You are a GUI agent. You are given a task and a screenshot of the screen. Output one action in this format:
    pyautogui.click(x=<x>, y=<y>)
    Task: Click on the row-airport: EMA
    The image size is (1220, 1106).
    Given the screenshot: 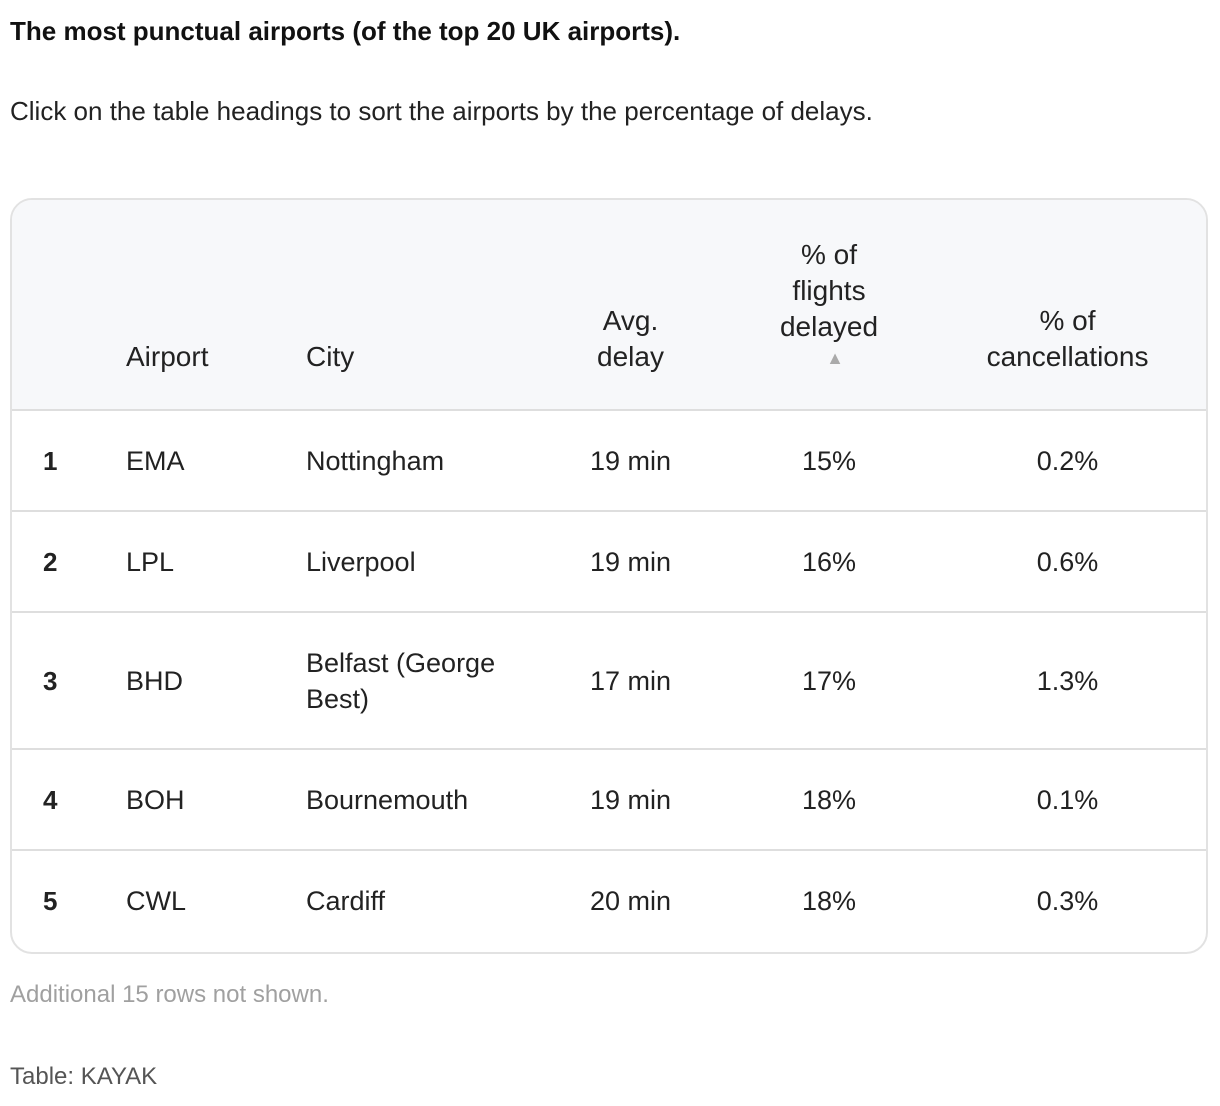 What is the action you would take?
    pyautogui.click(x=155, y=460)
    